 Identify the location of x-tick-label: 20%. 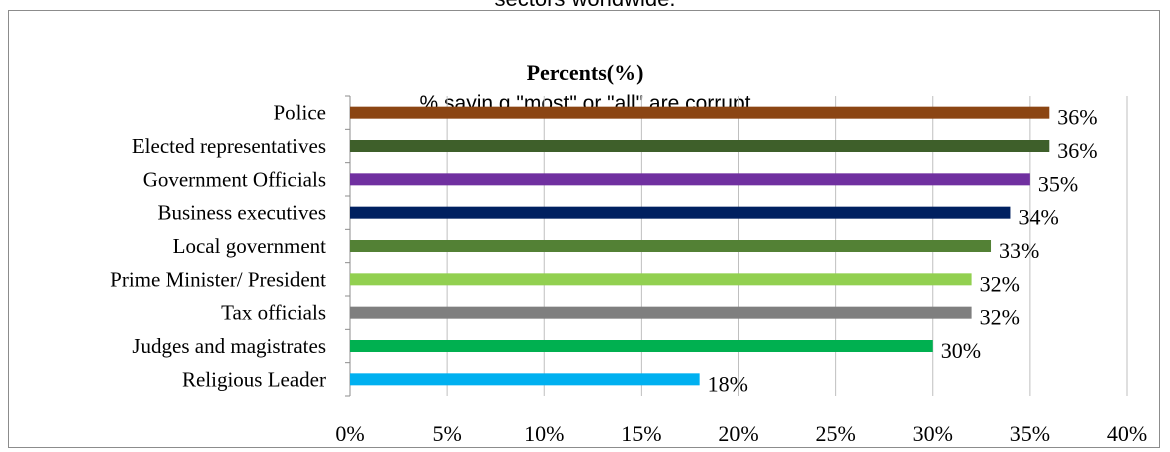
(738, 433).